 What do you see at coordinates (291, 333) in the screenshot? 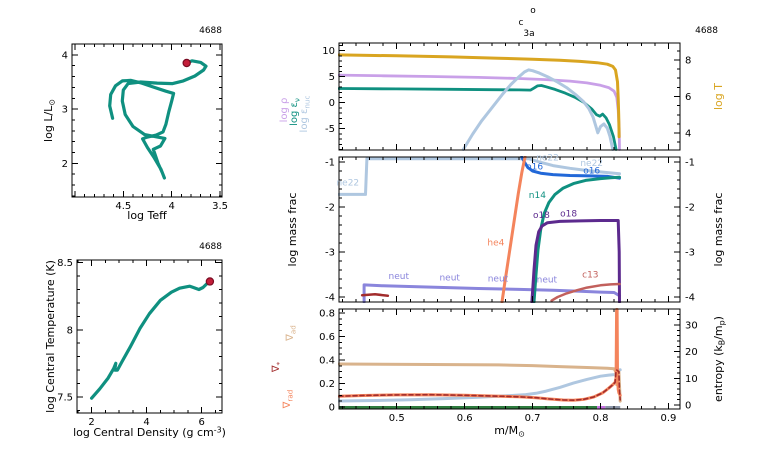
I see `yaxis-label-grad-ad: ∇ad` at bounding box center [291, 333].